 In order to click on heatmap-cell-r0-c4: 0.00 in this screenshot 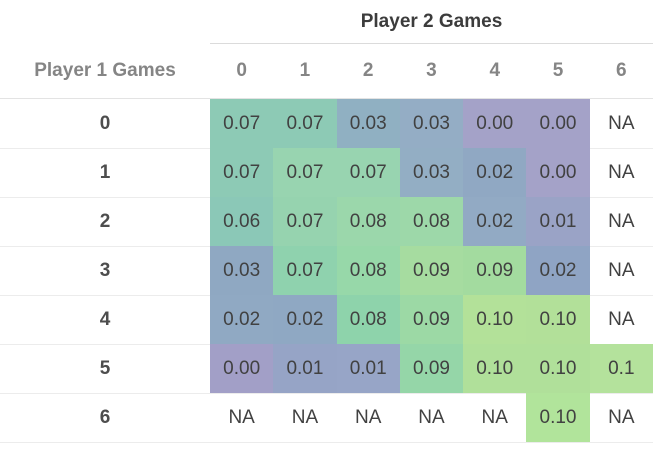, I will do `click(495, 123)`.